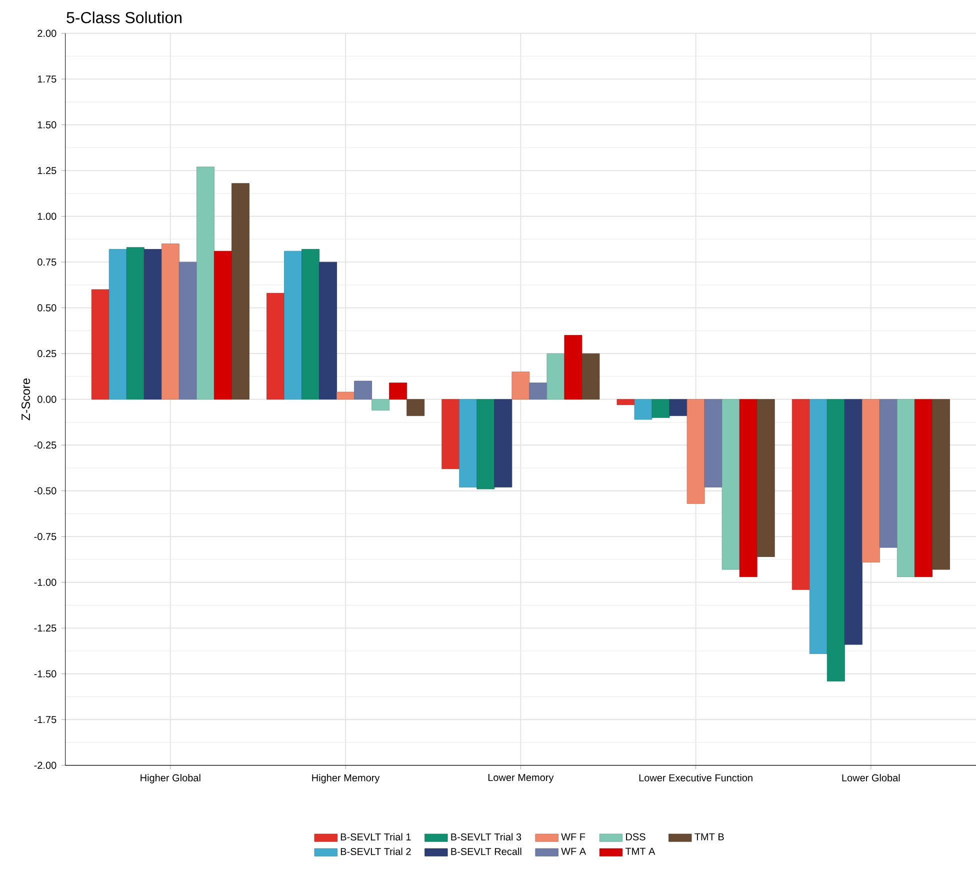  Describe the element at coordinates (636, 837) in the screenshot. I see `legend-label: DSS` at that location.